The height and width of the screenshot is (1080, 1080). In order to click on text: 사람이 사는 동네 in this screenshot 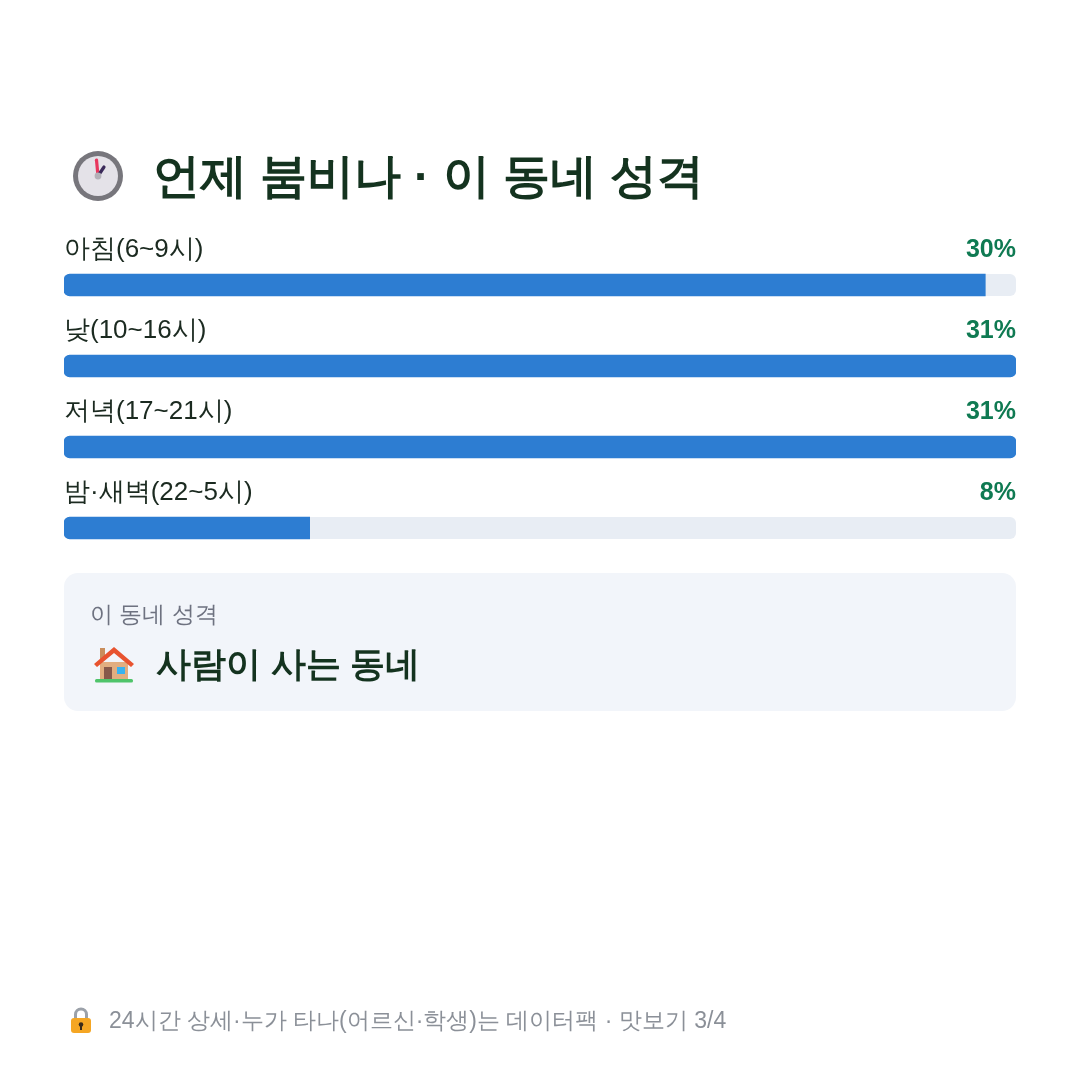, I will do `click(288, 664)`.